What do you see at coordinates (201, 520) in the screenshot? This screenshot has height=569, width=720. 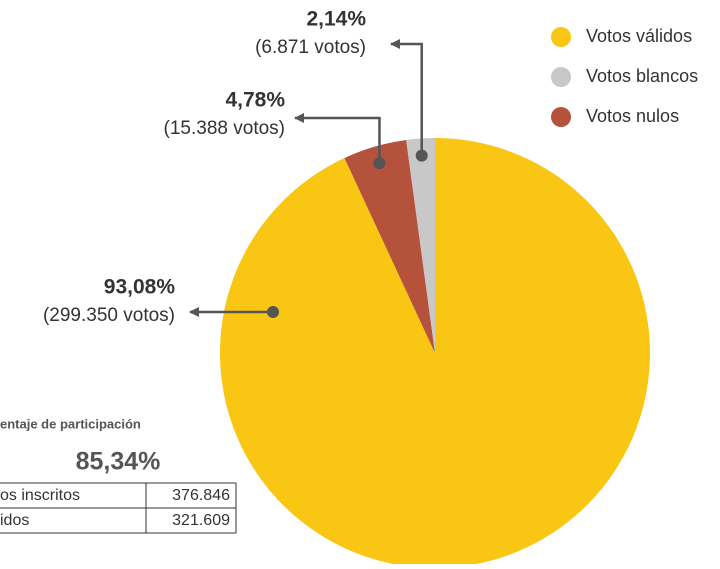 I see `table-cell: 321.609` at bounding box center [201, 520].